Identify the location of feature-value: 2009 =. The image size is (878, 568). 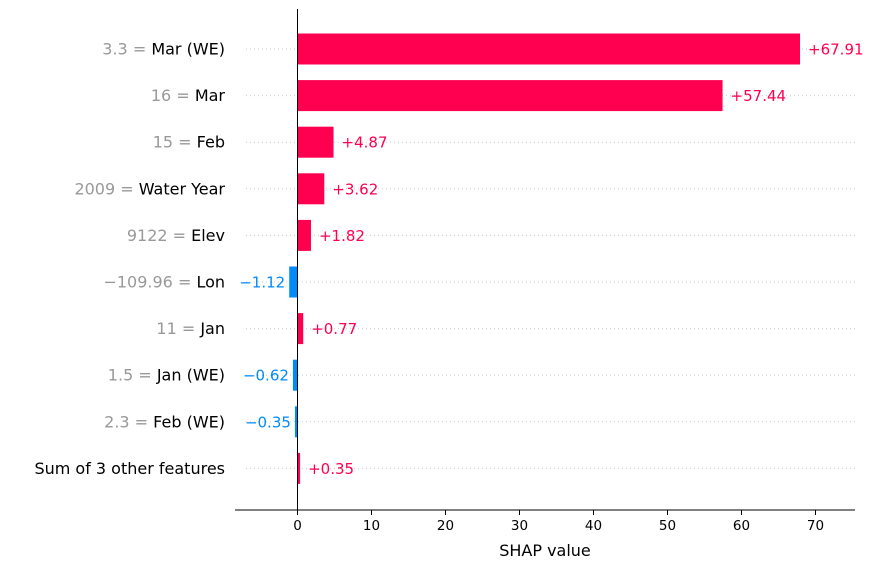
(106, 188).